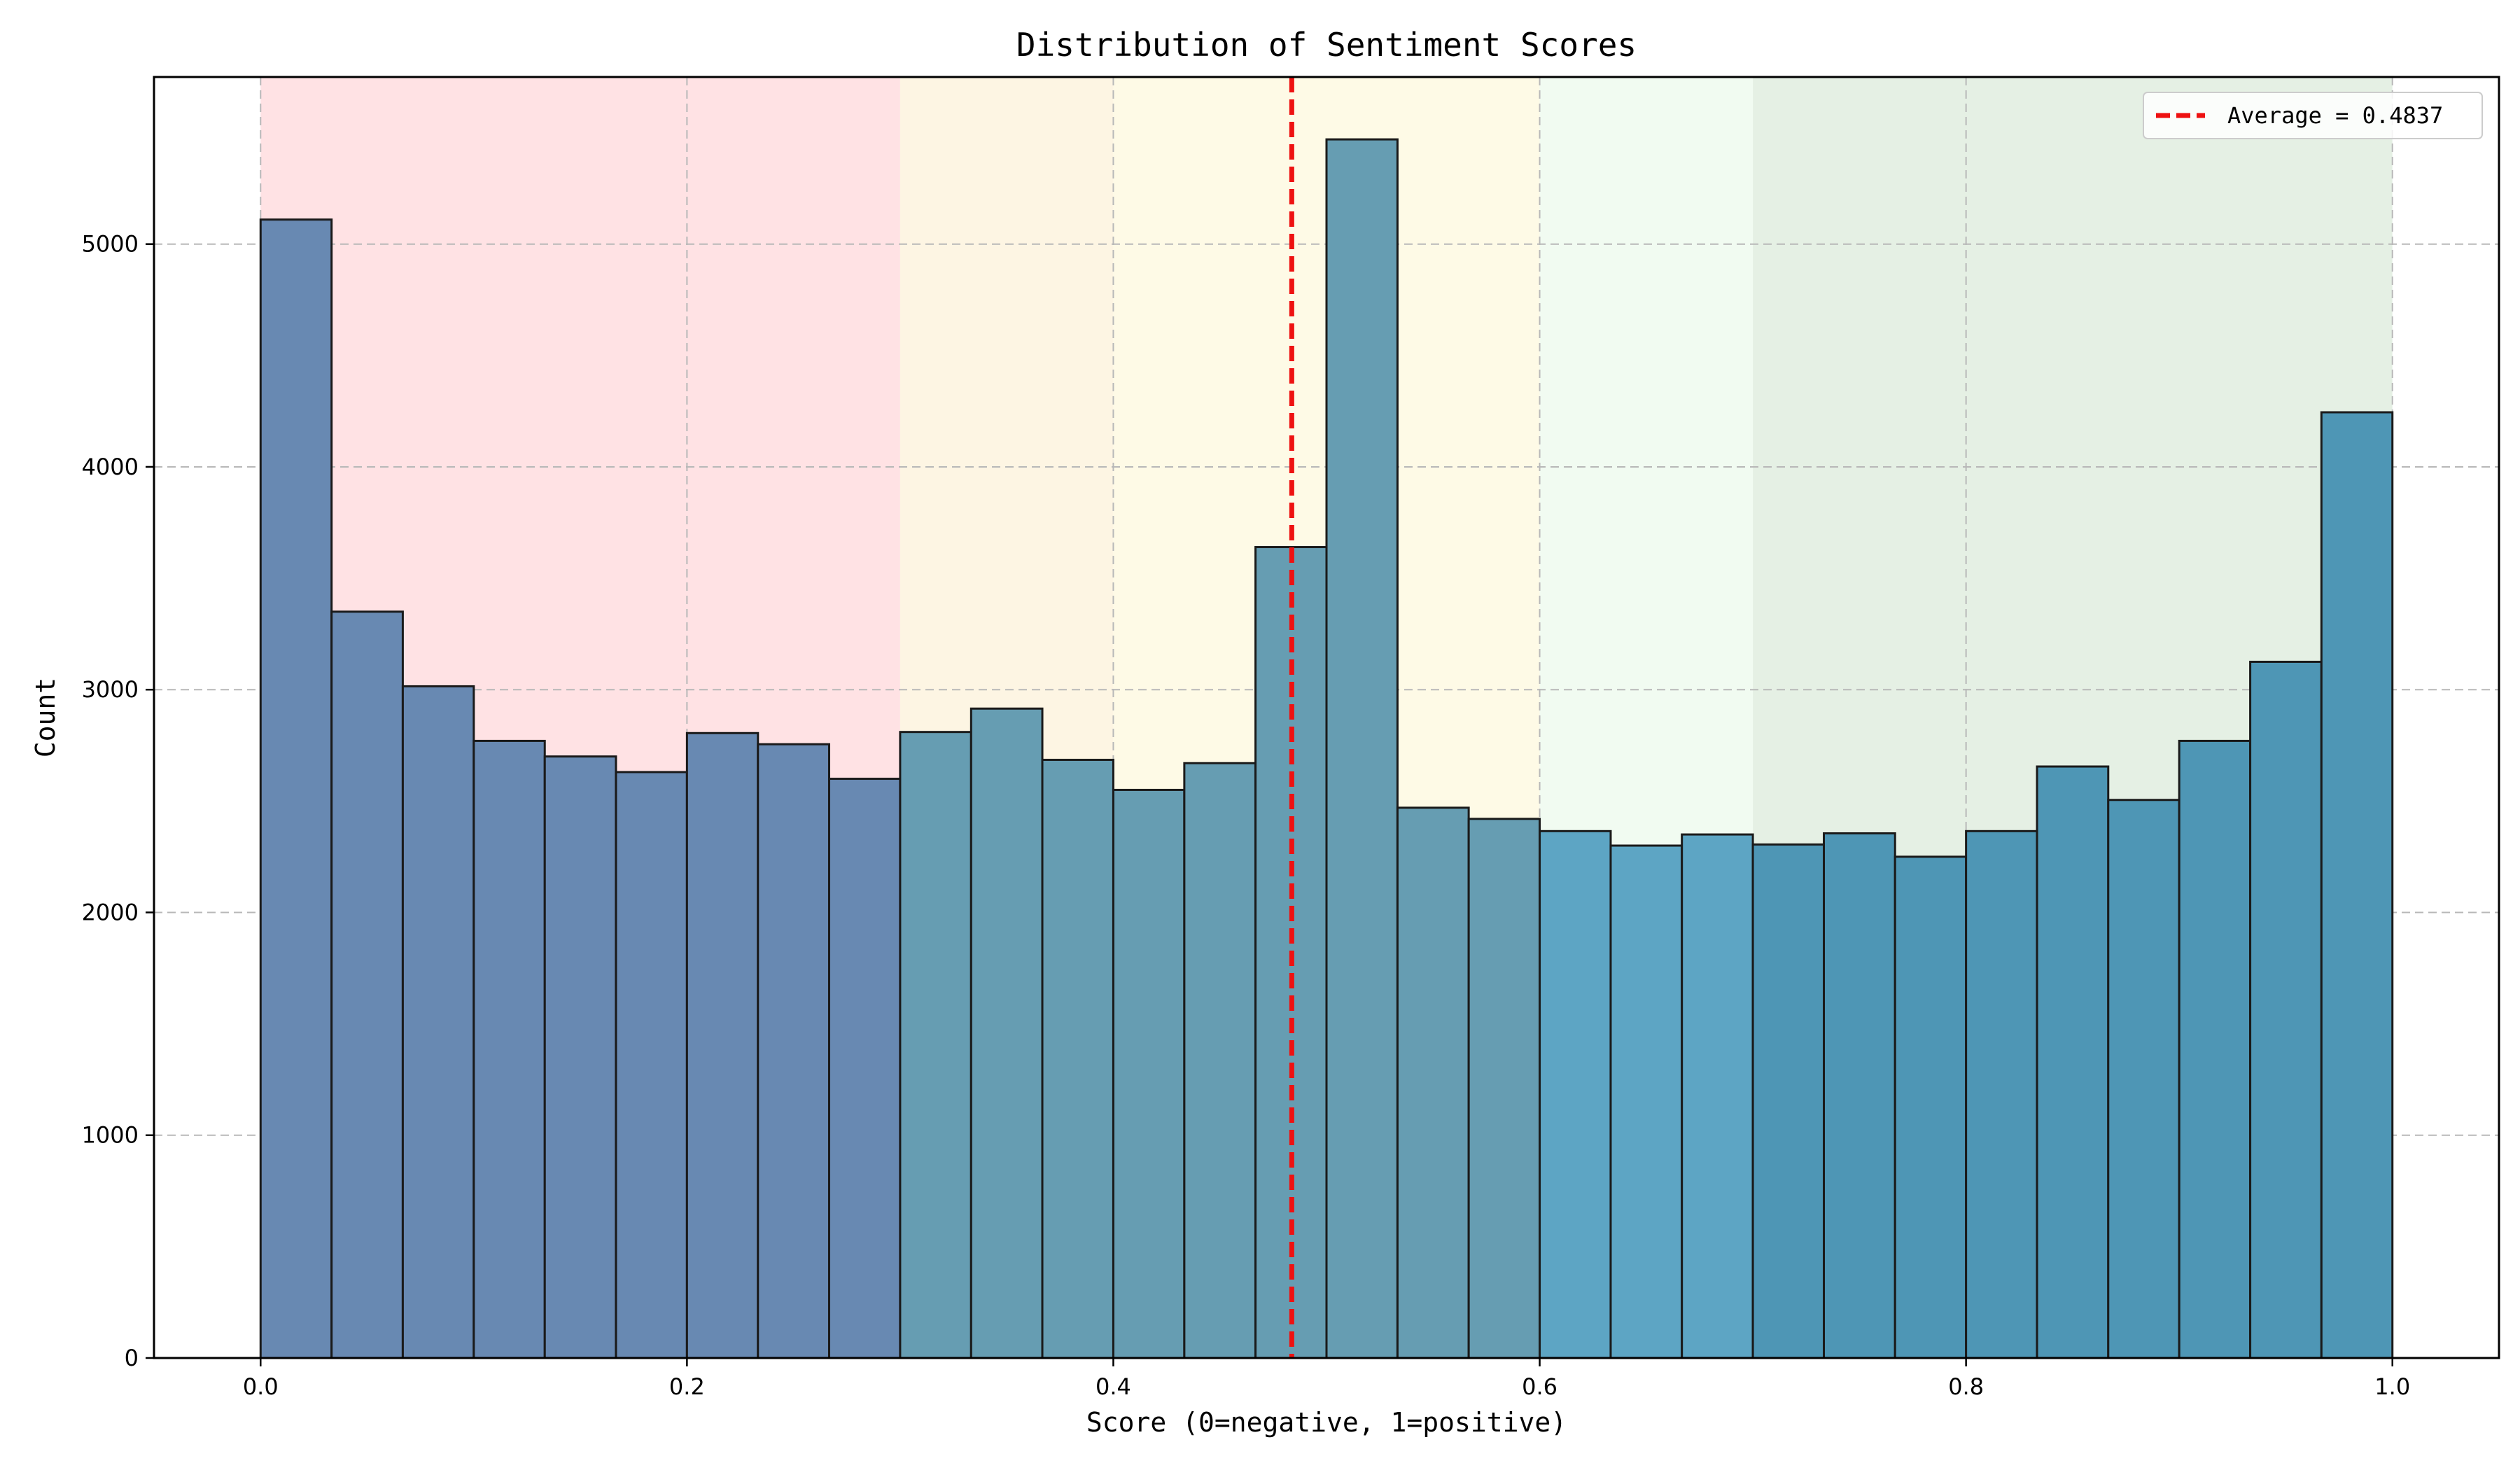  What do you see at coordinates (110, 912) in the screenshot?
I see `y-tick-label-2: 2000` at bounding box center [110, 912].